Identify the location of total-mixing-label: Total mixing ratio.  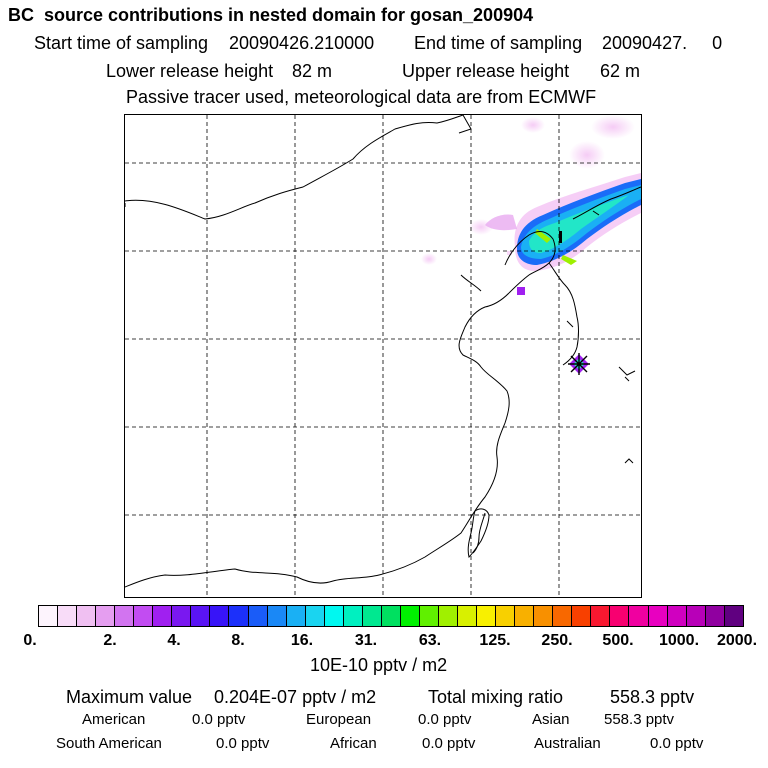
(496, 697).